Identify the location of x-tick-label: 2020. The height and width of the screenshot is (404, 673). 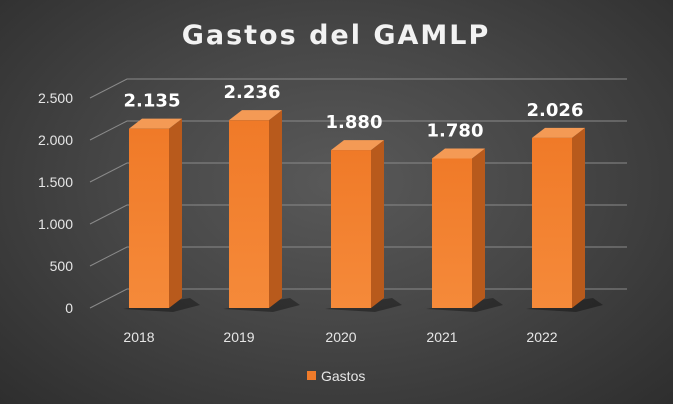
(340, 337).